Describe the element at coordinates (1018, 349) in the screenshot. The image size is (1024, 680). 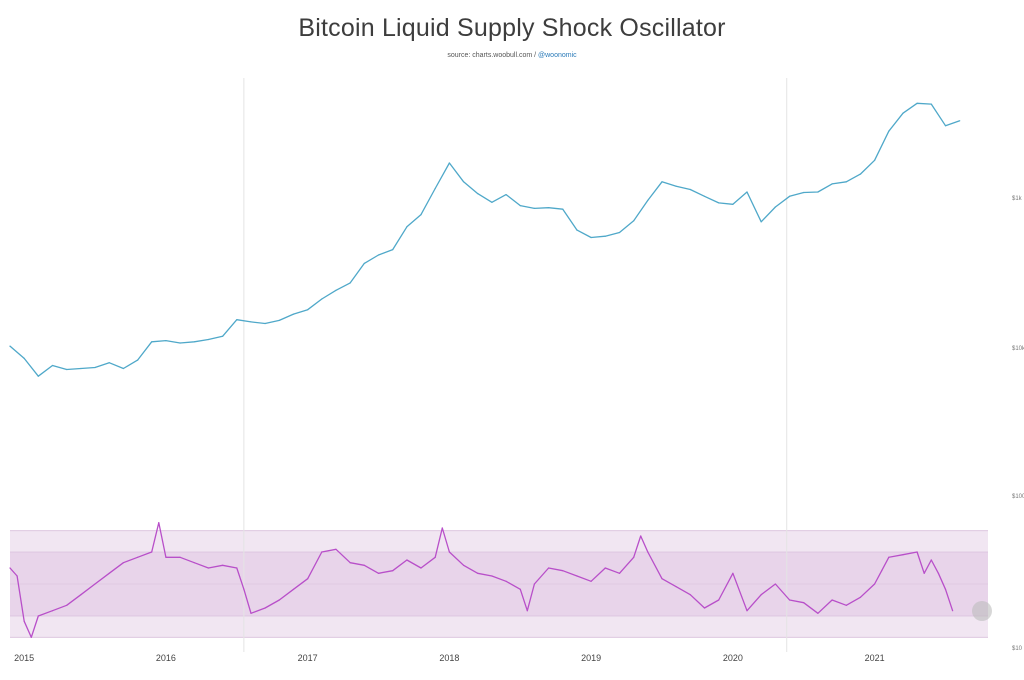
I see `right-axis-label-1: $10k` at that location.